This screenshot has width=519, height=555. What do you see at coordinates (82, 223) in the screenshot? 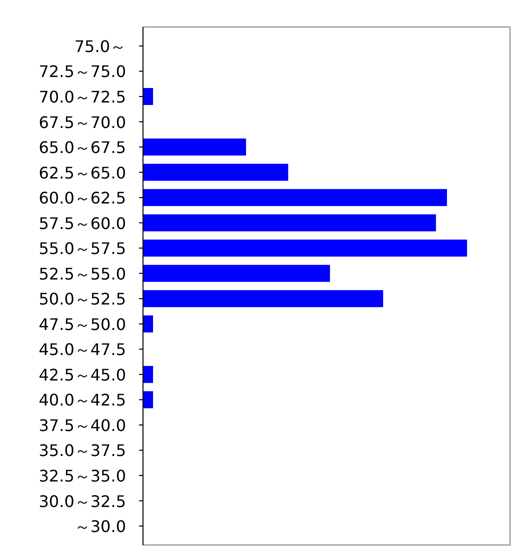
I see `y-tick-label: 57.5～60.0` at bounding box center [82, 223].